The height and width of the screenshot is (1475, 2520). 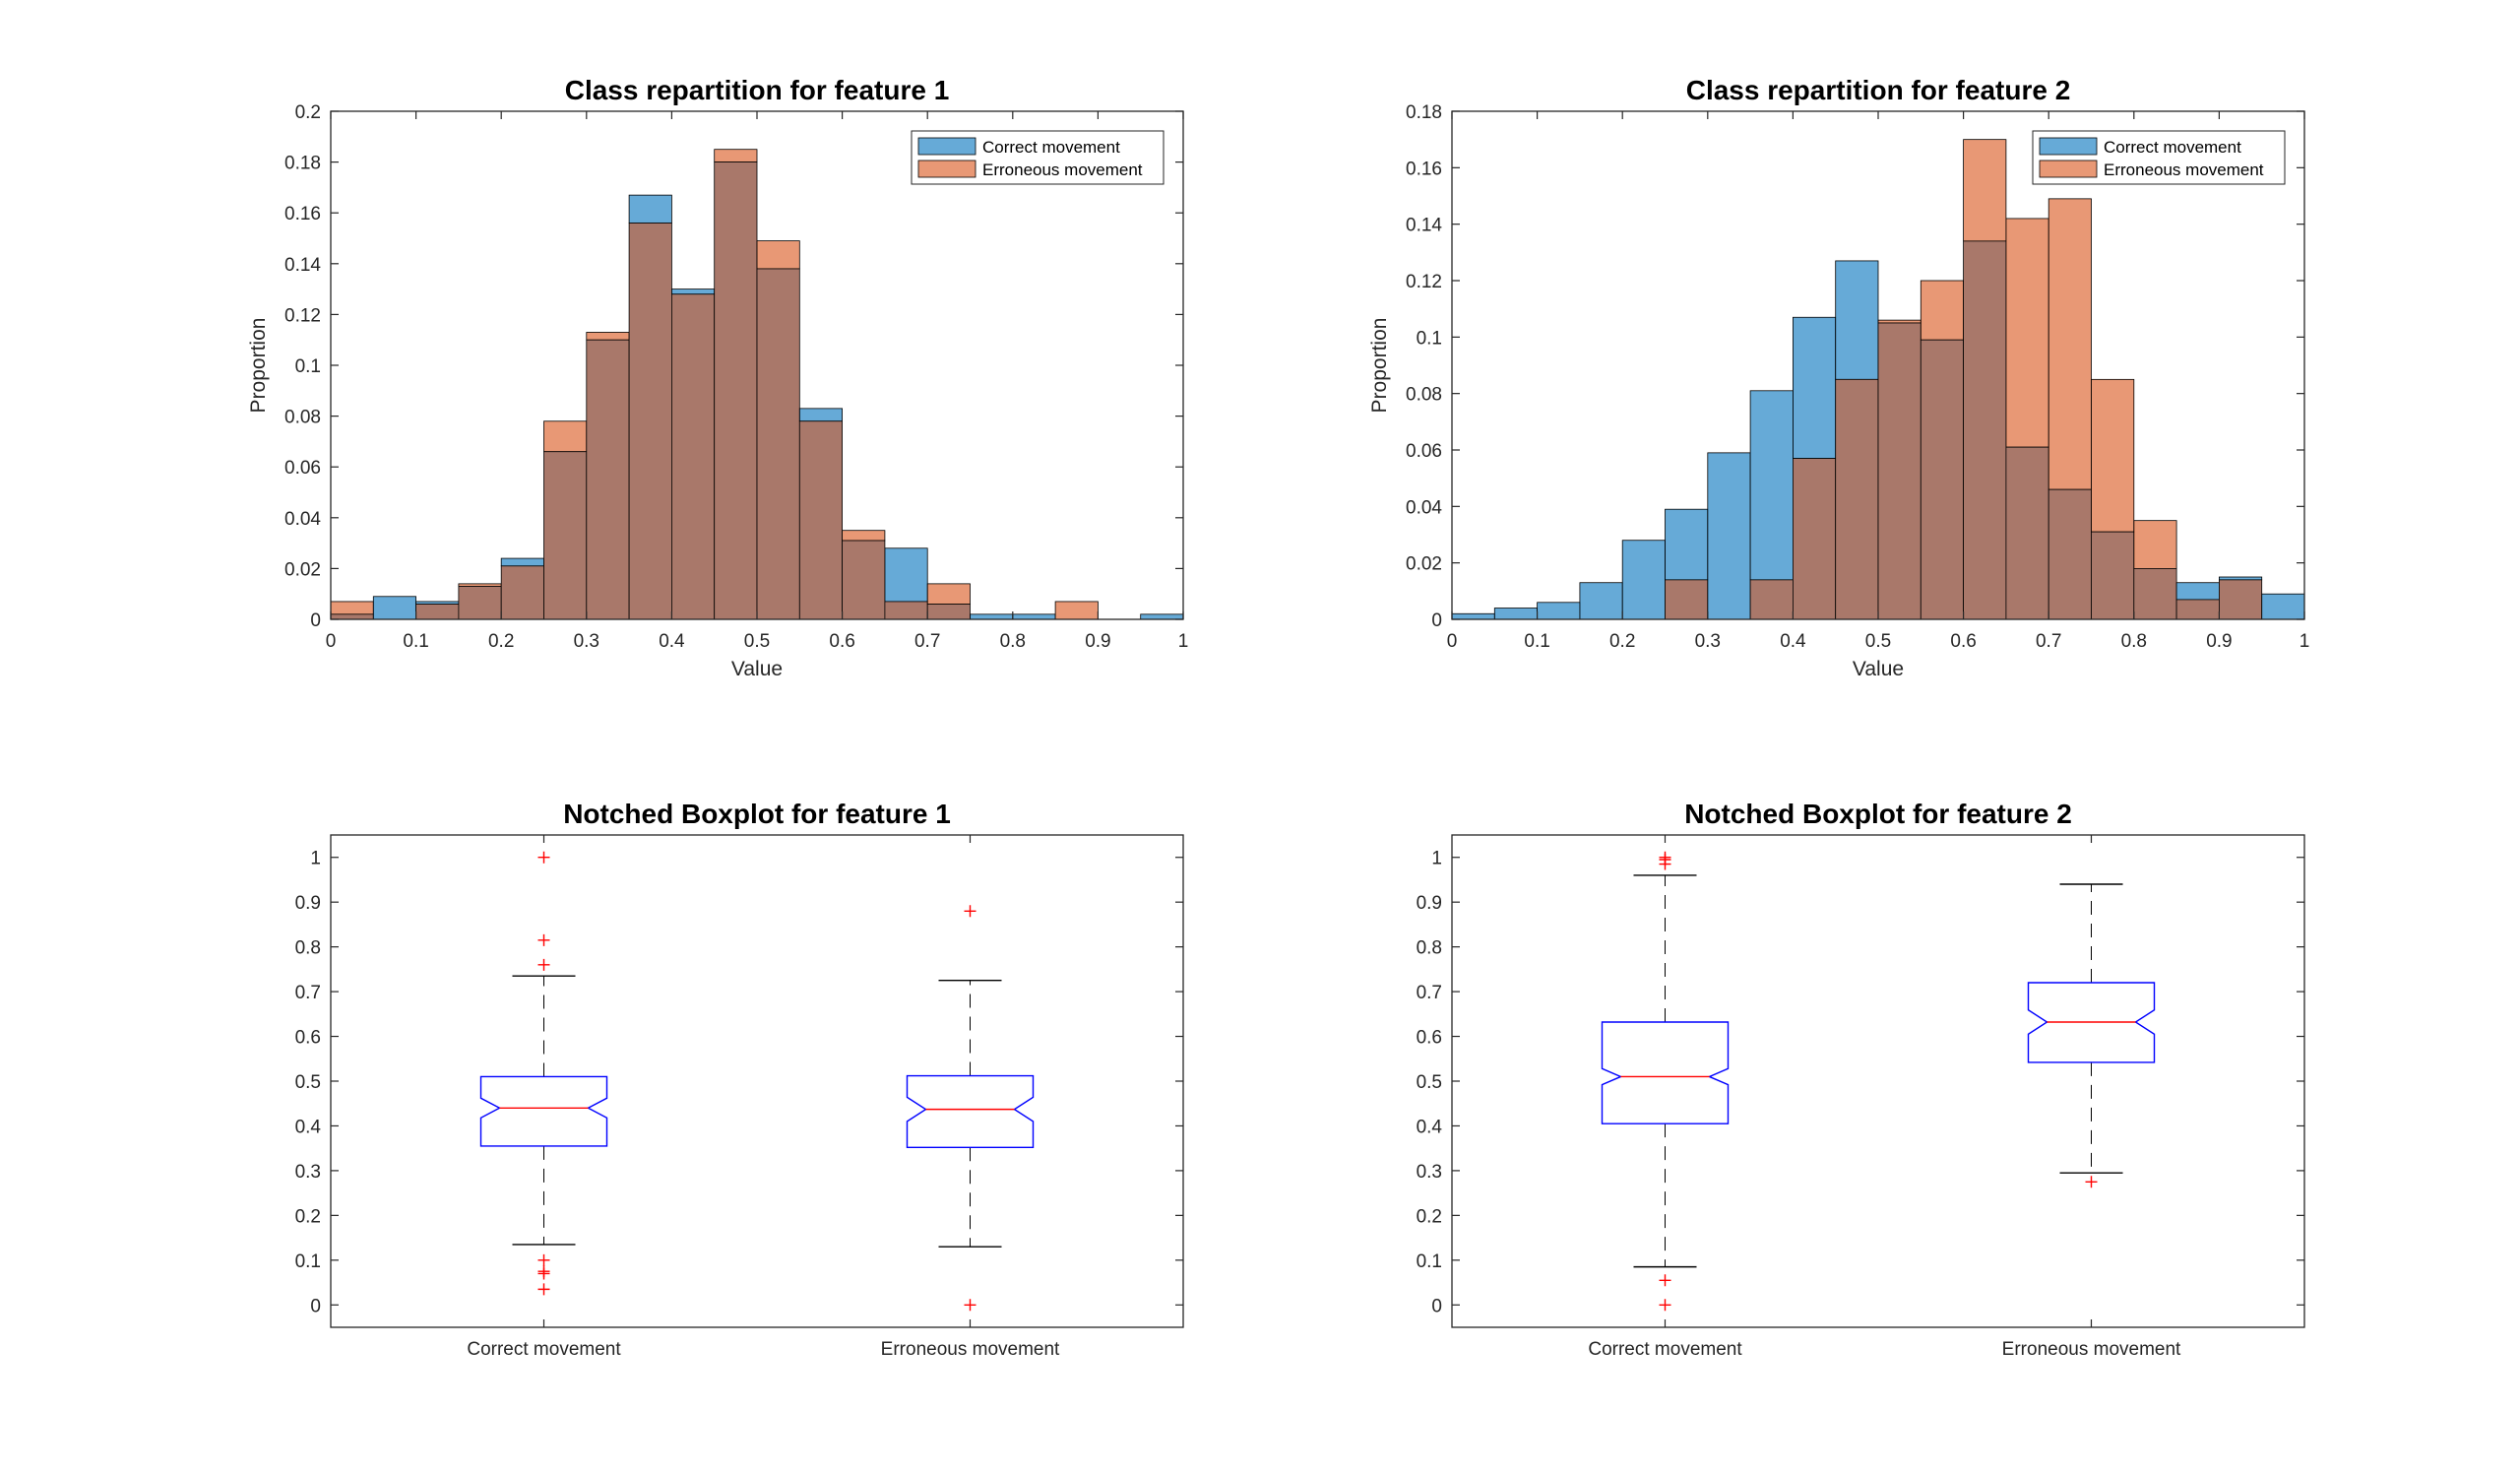 I want to click on x-tick-label: 0, so click(x=1452, y=641).